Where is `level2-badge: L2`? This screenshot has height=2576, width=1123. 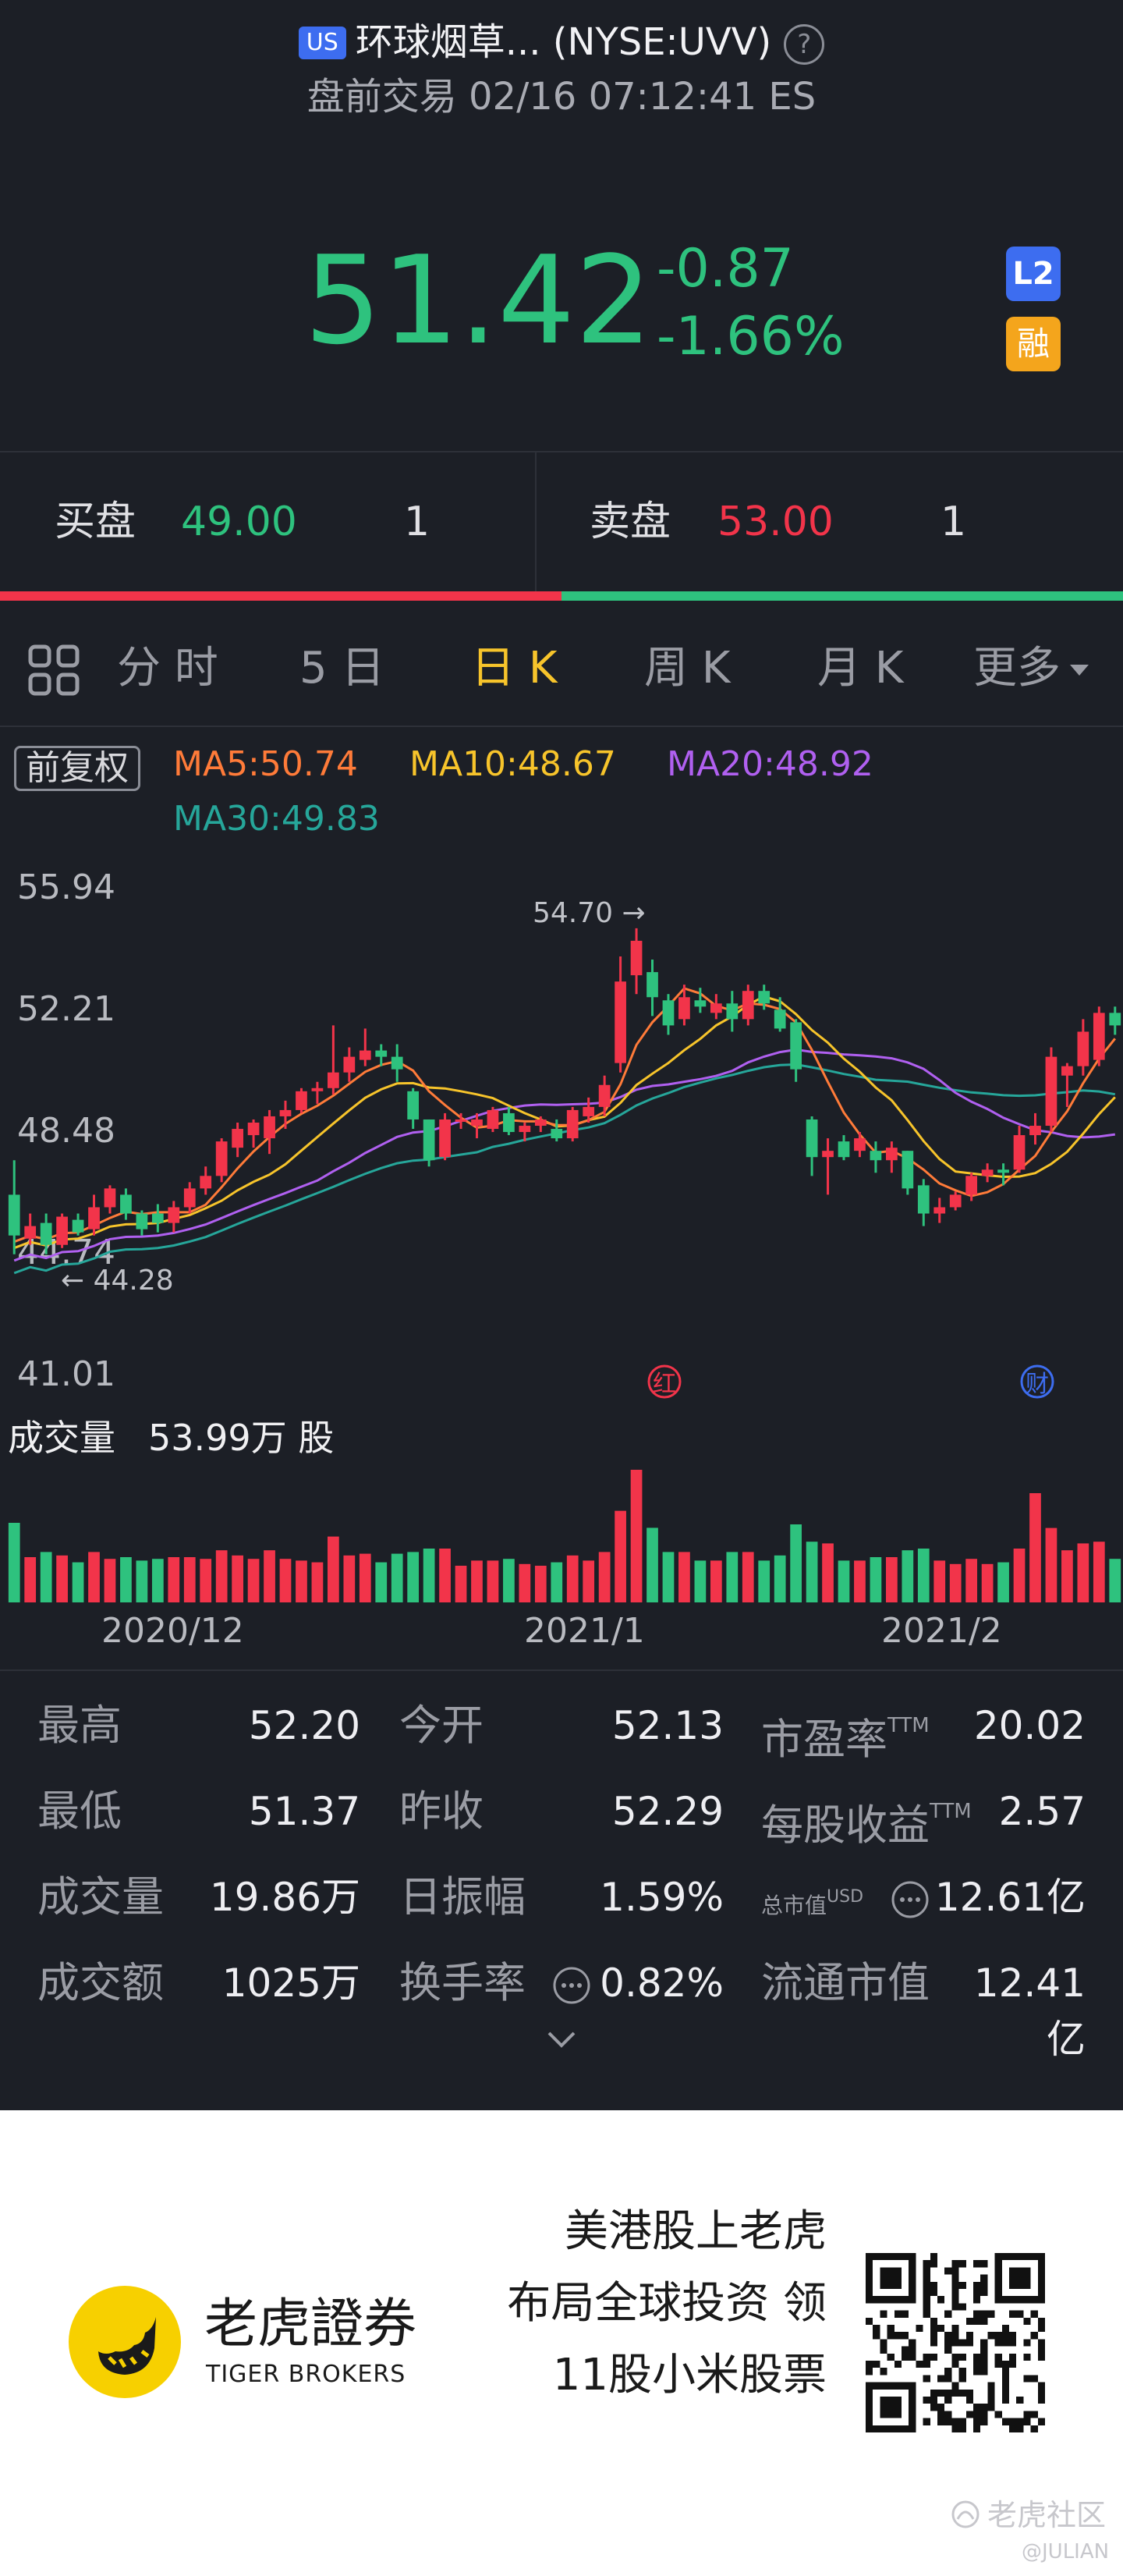
level2-badge: L2 is located at coordinates (1033, 274).